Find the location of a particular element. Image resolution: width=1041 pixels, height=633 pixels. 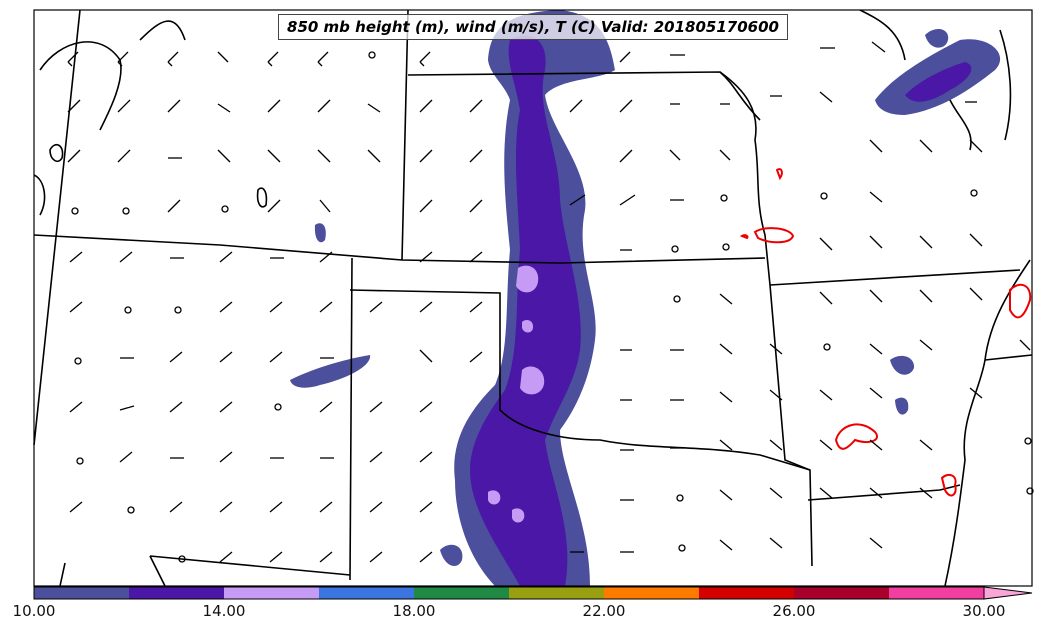

colorbar-tick-label: 10.00 is located at coordinates (34, 611).